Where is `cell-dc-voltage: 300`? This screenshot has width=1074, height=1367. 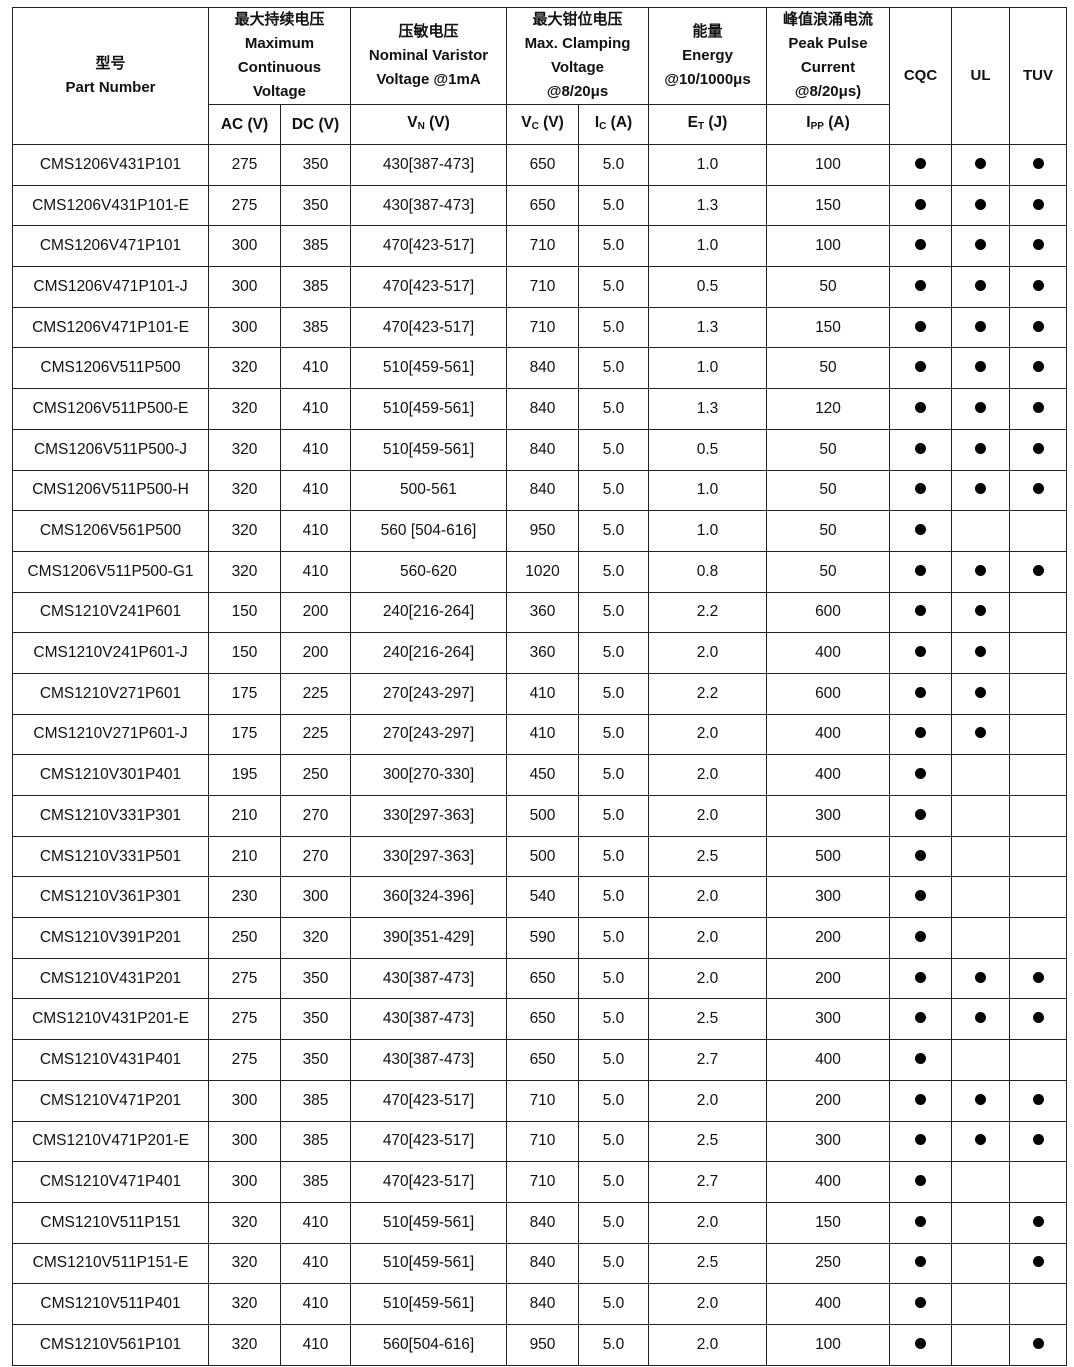 cell-dc-voltage: 300 is located at coordinates (315, 897).